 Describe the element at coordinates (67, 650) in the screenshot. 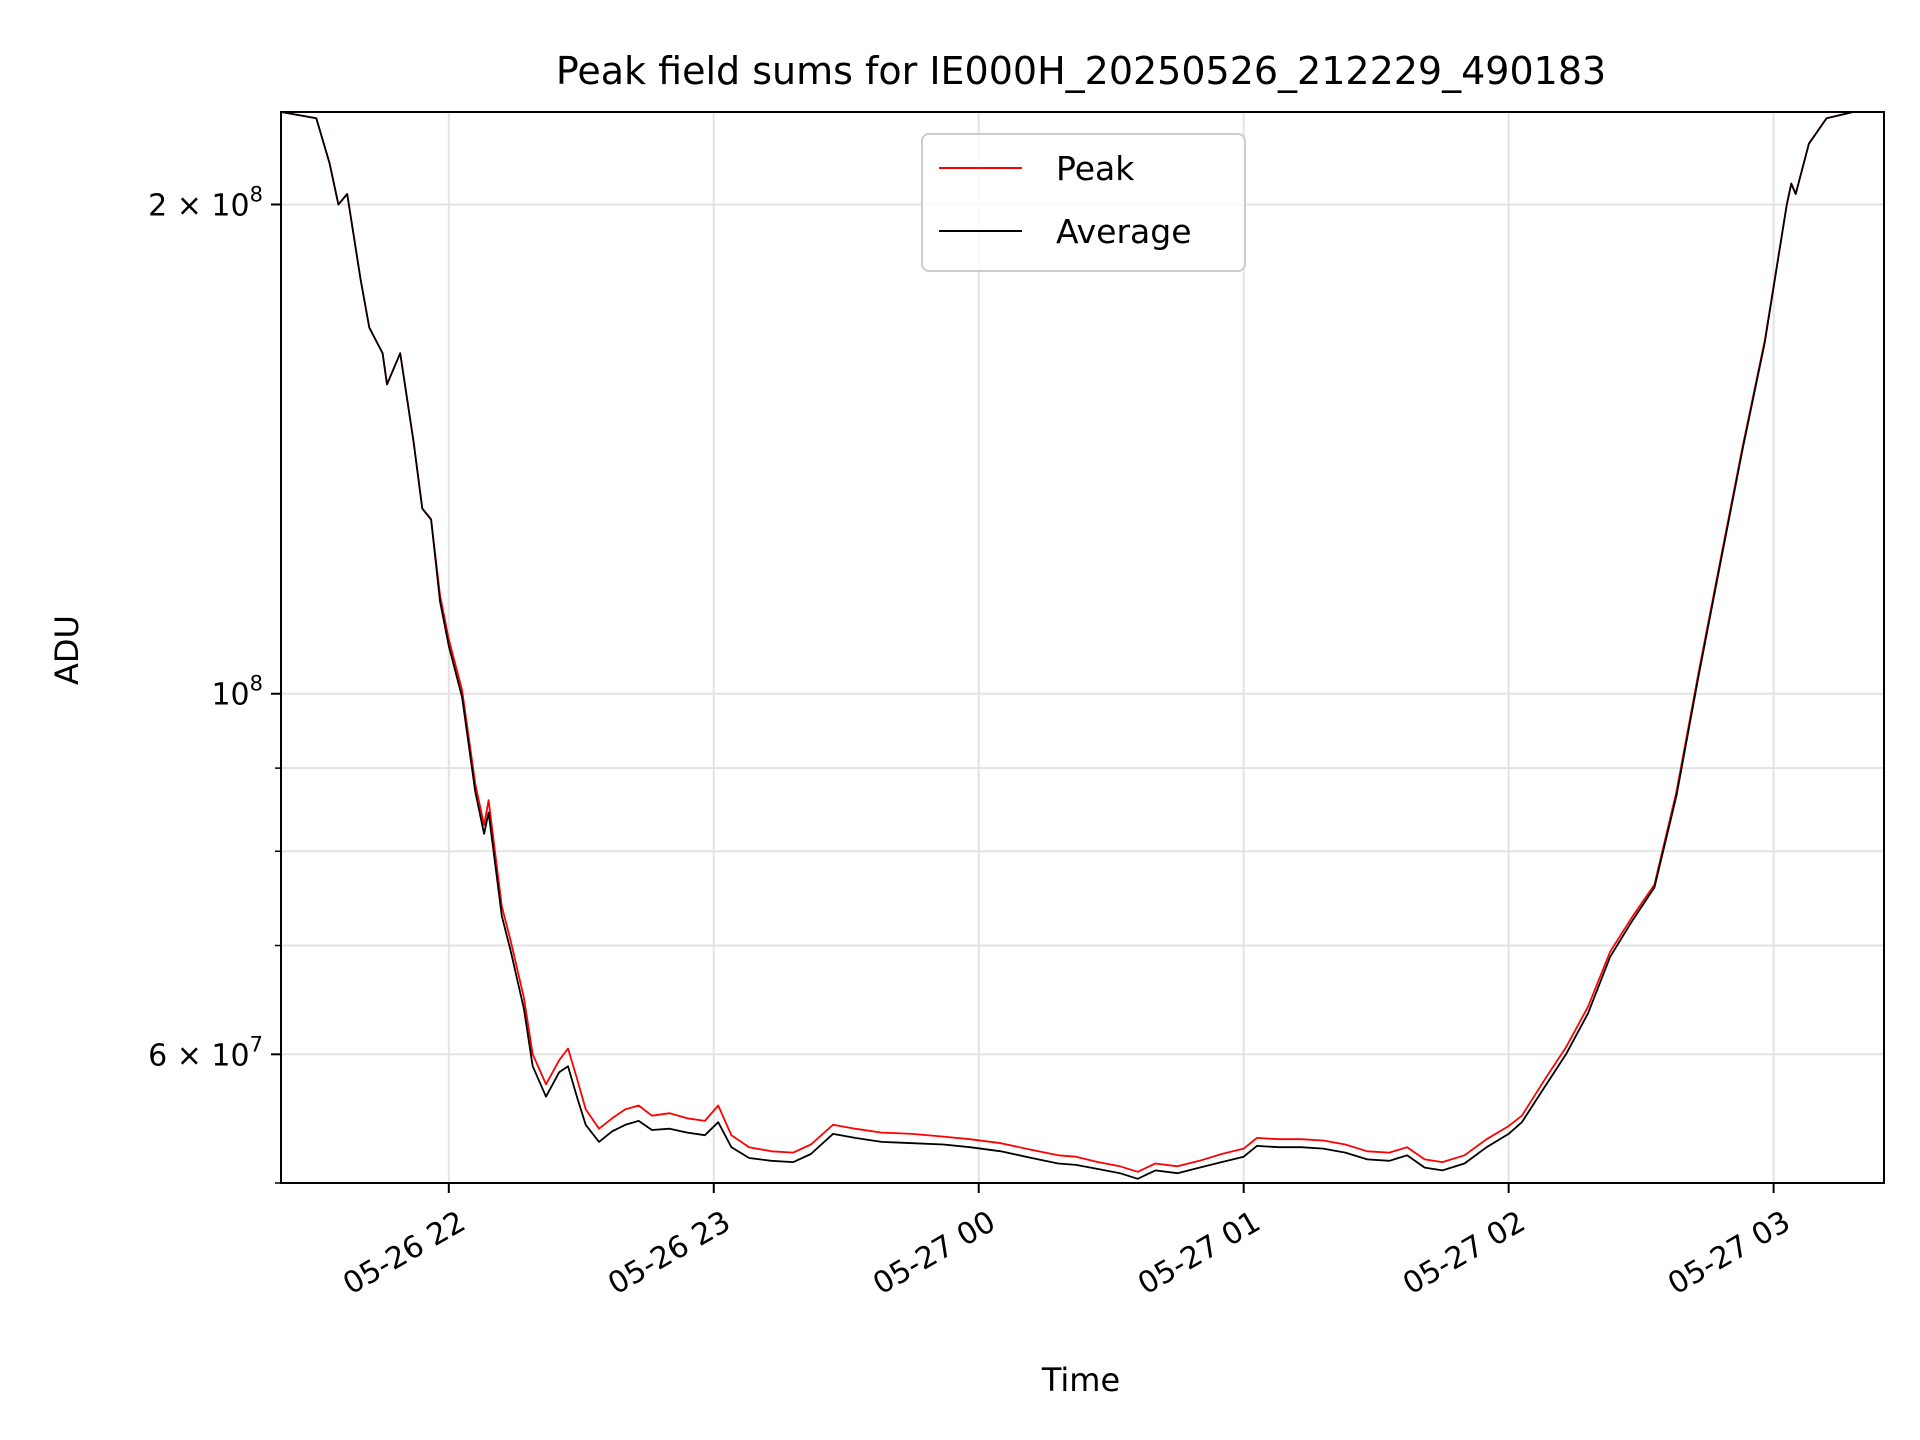

I see `y-axis-label: ADU` at that location.